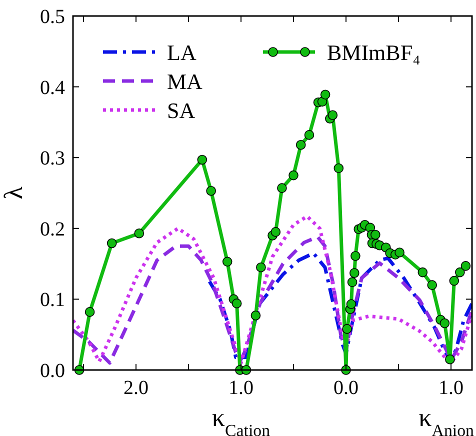  I want to click on legend-label: LA, so click(181, 52).